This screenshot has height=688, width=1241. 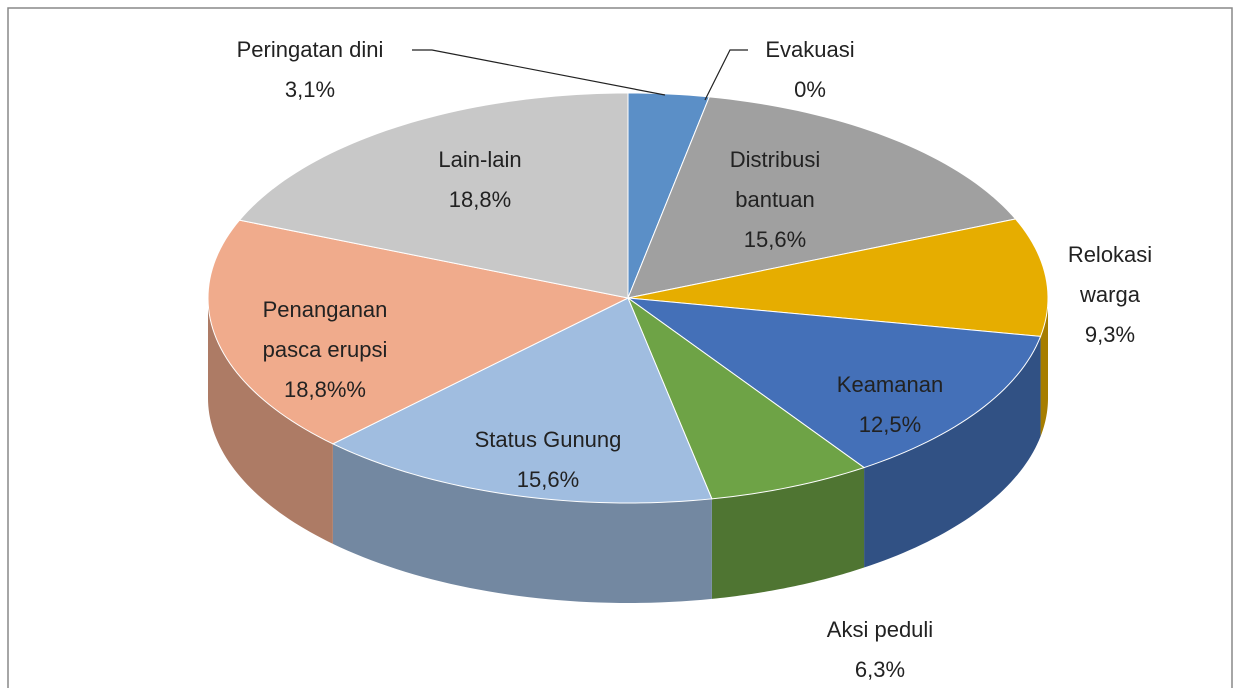 I want to click on slice-name: Distribusi bantuan, so click(x=775, y=179).